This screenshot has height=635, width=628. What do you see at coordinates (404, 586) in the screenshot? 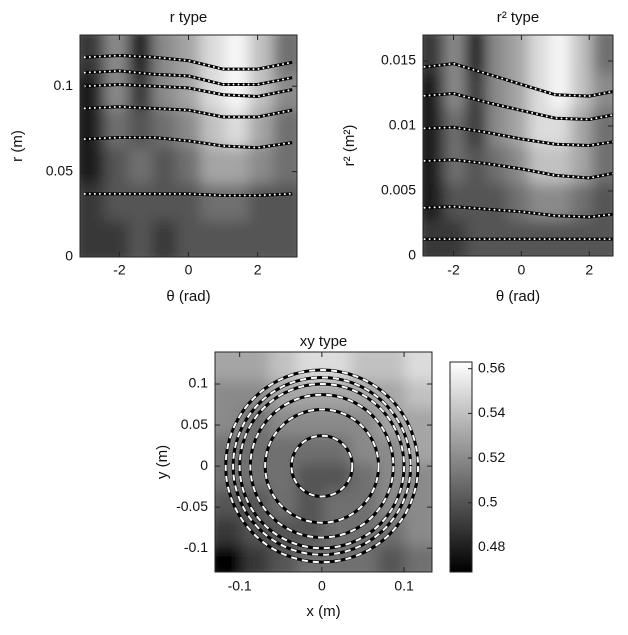
I see `x-tick-label: 0.1` at bounding box center [404, 586].